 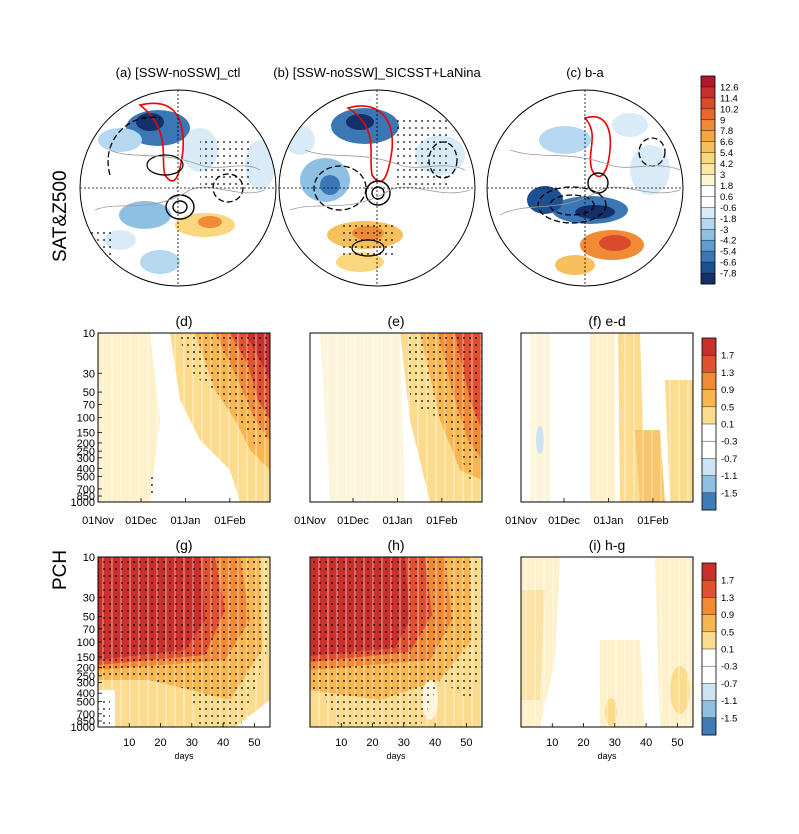 I want to click on x-axis-d: 01Nov 01Dec 01Jan 01Feb, so click(x=163, y=512).